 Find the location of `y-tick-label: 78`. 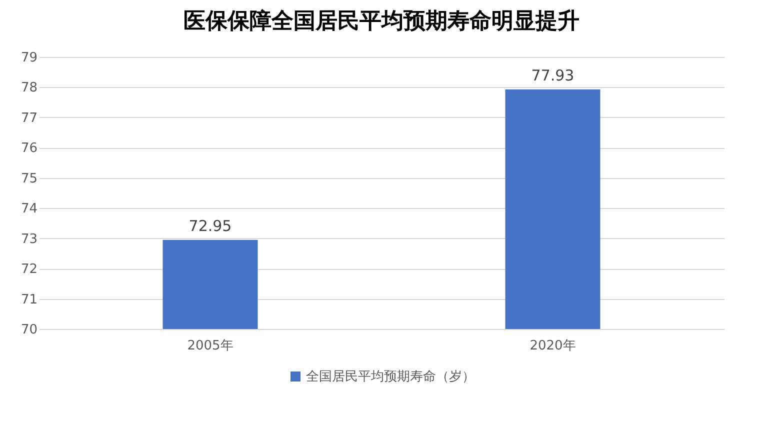

y-tick-label: 78 is located at coordinates (29, 88).